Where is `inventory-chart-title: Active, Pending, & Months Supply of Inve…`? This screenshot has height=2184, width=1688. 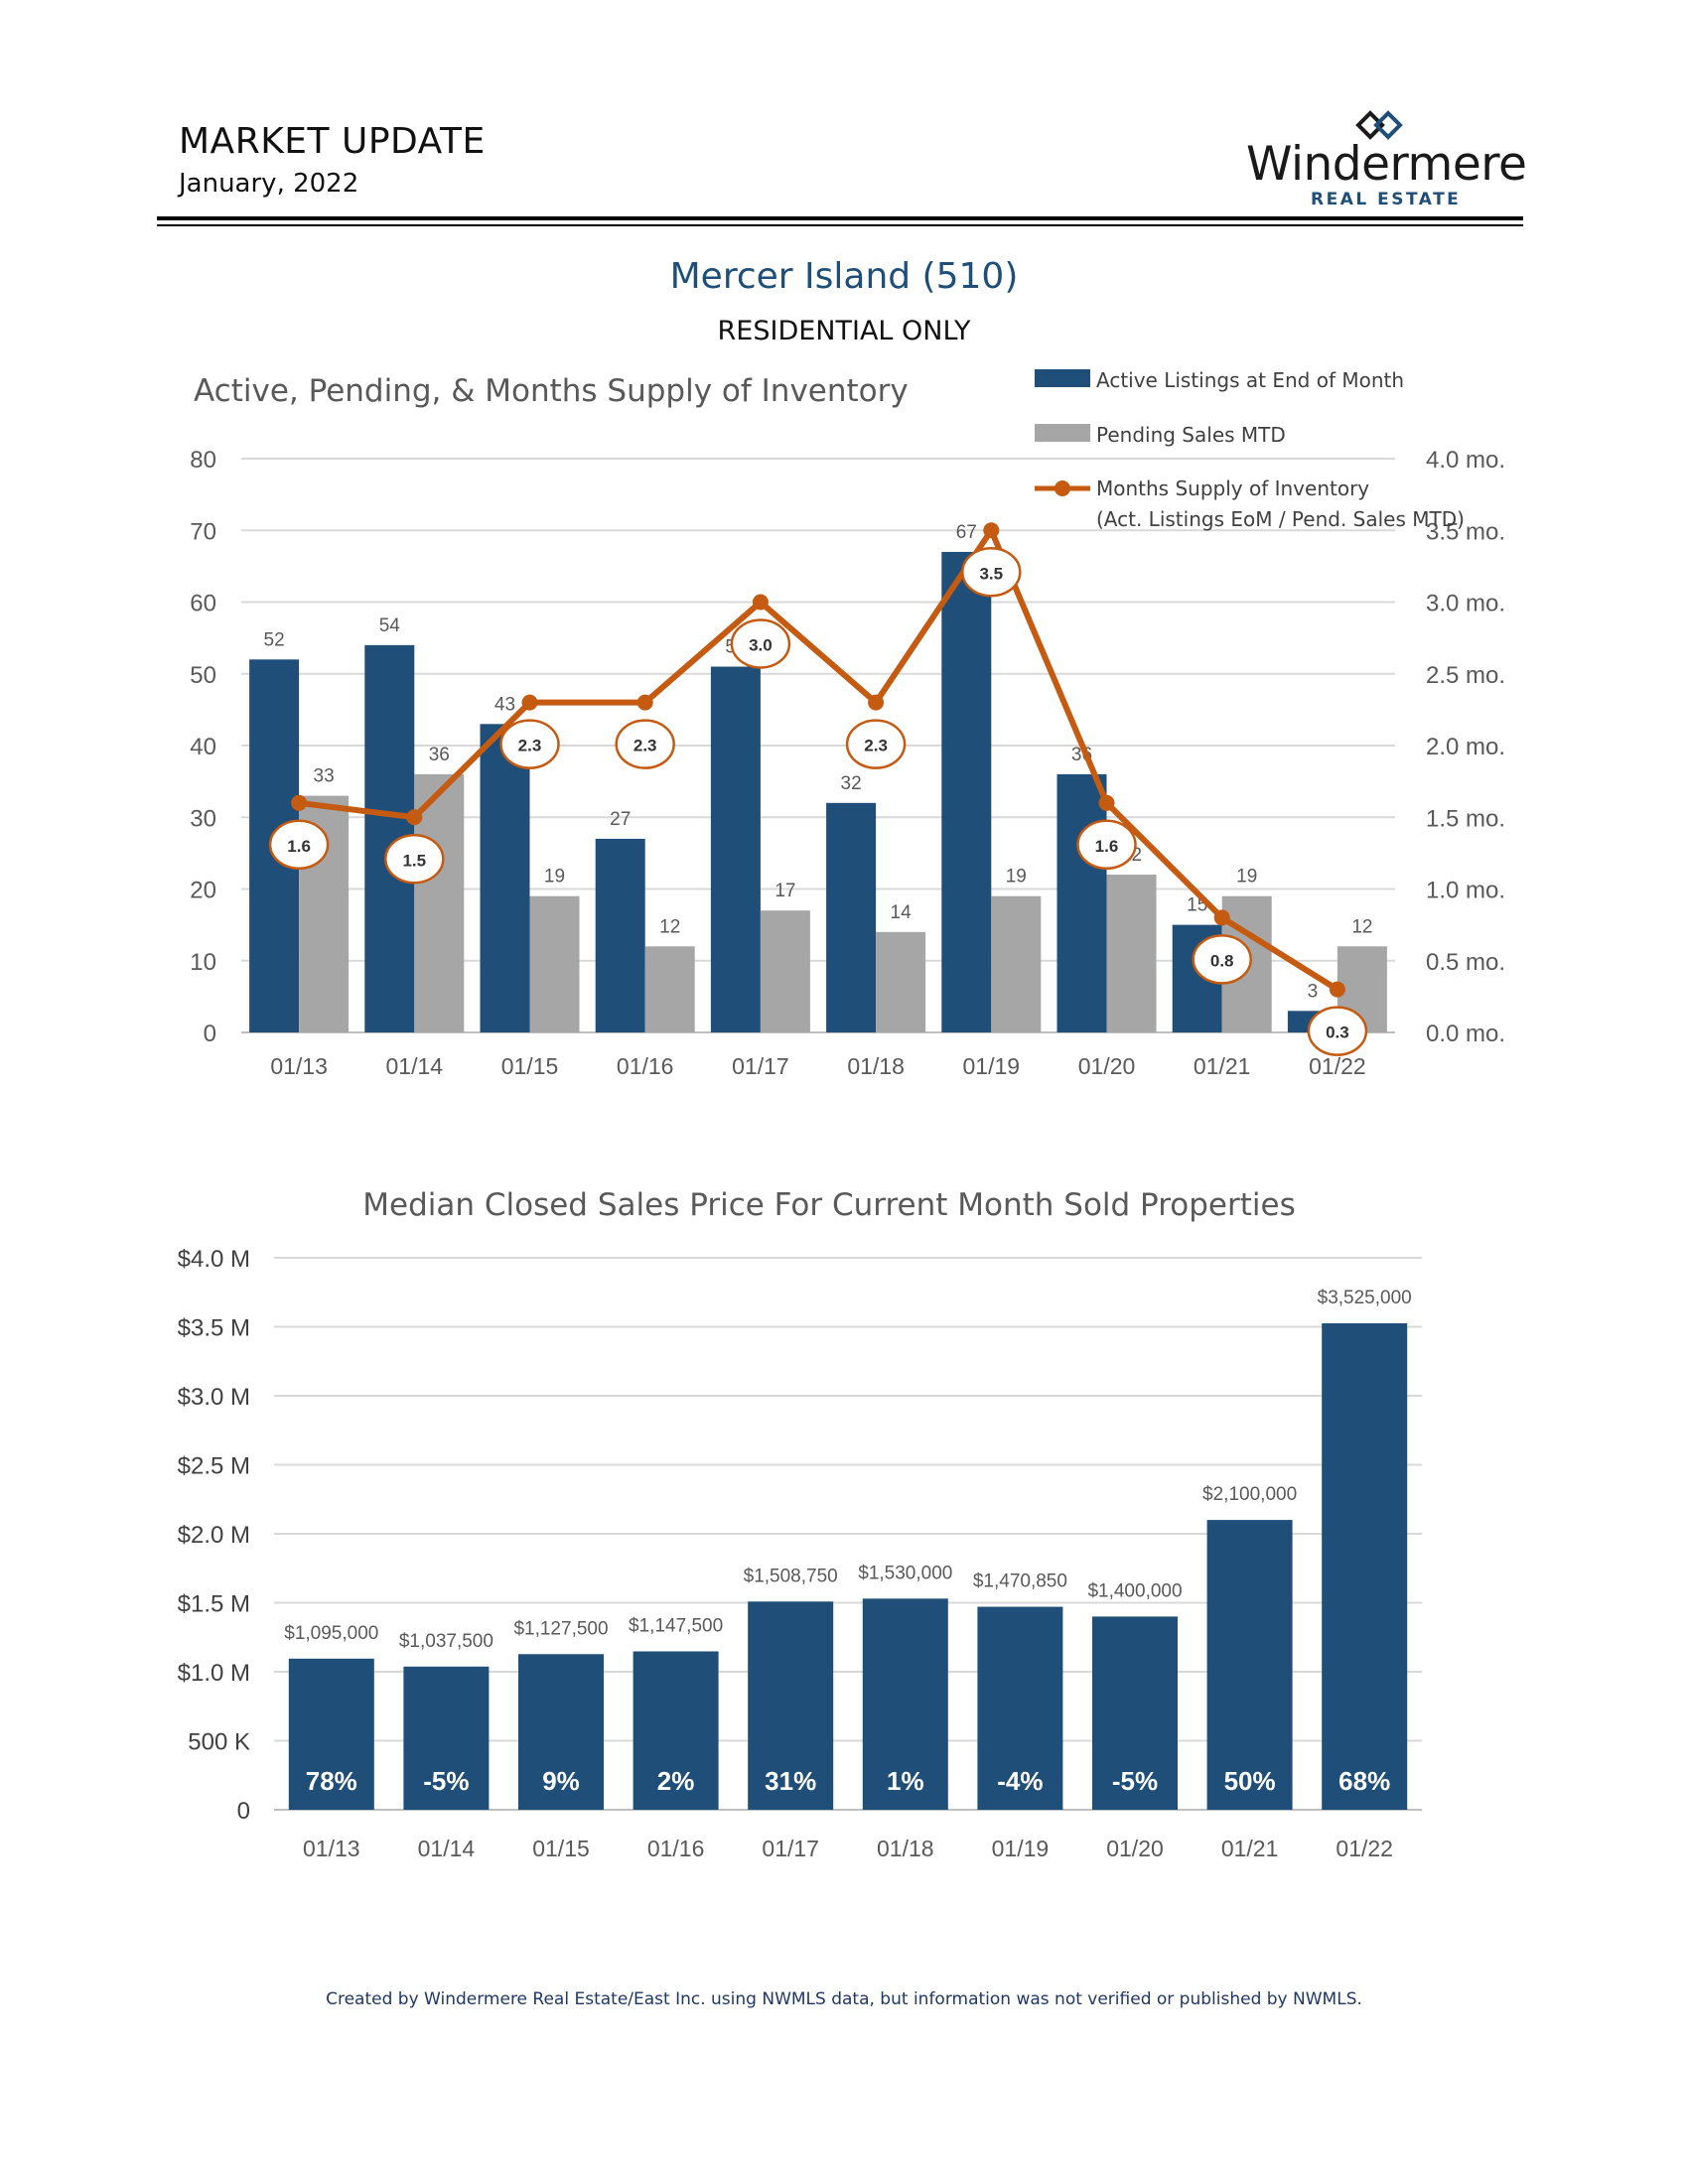 inventory-chart-title: Active, Pending, & Months Supply of Inve… is located at coordinates (551, 391).